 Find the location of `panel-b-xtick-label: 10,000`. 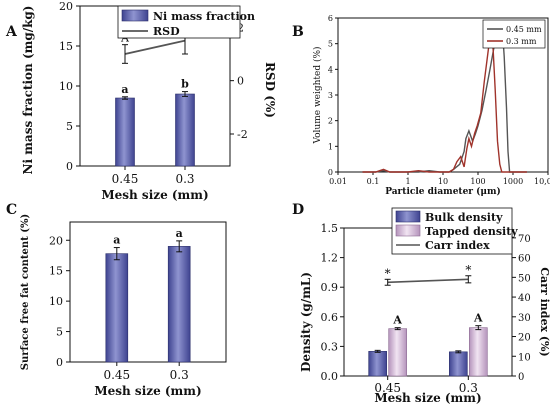

panel-b-xtick-label: 10,000 is located at coordinates (542, 181).